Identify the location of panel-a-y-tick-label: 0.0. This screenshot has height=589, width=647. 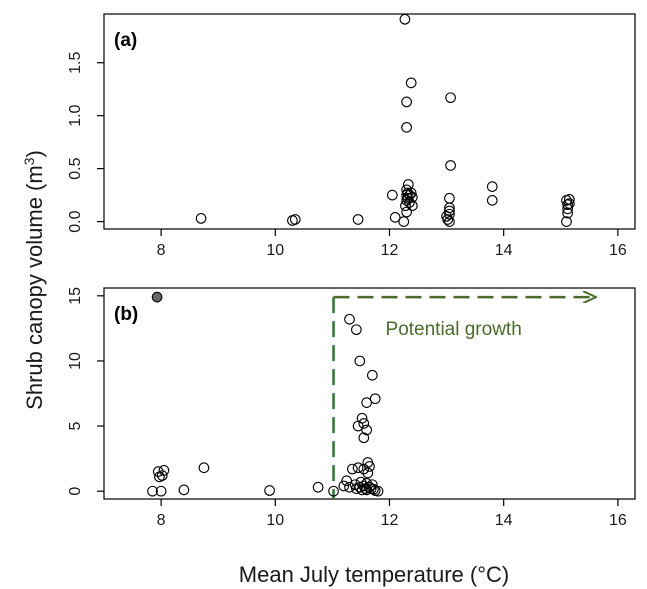
(75, 221).